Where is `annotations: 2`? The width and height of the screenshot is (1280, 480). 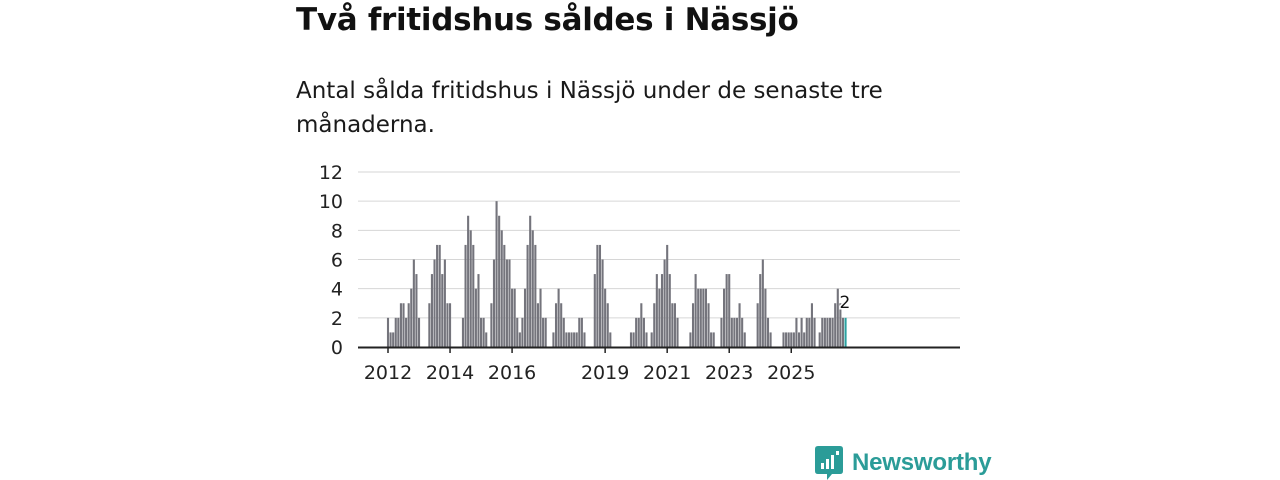 annotations: 2 is located at coordinates (845, 303).